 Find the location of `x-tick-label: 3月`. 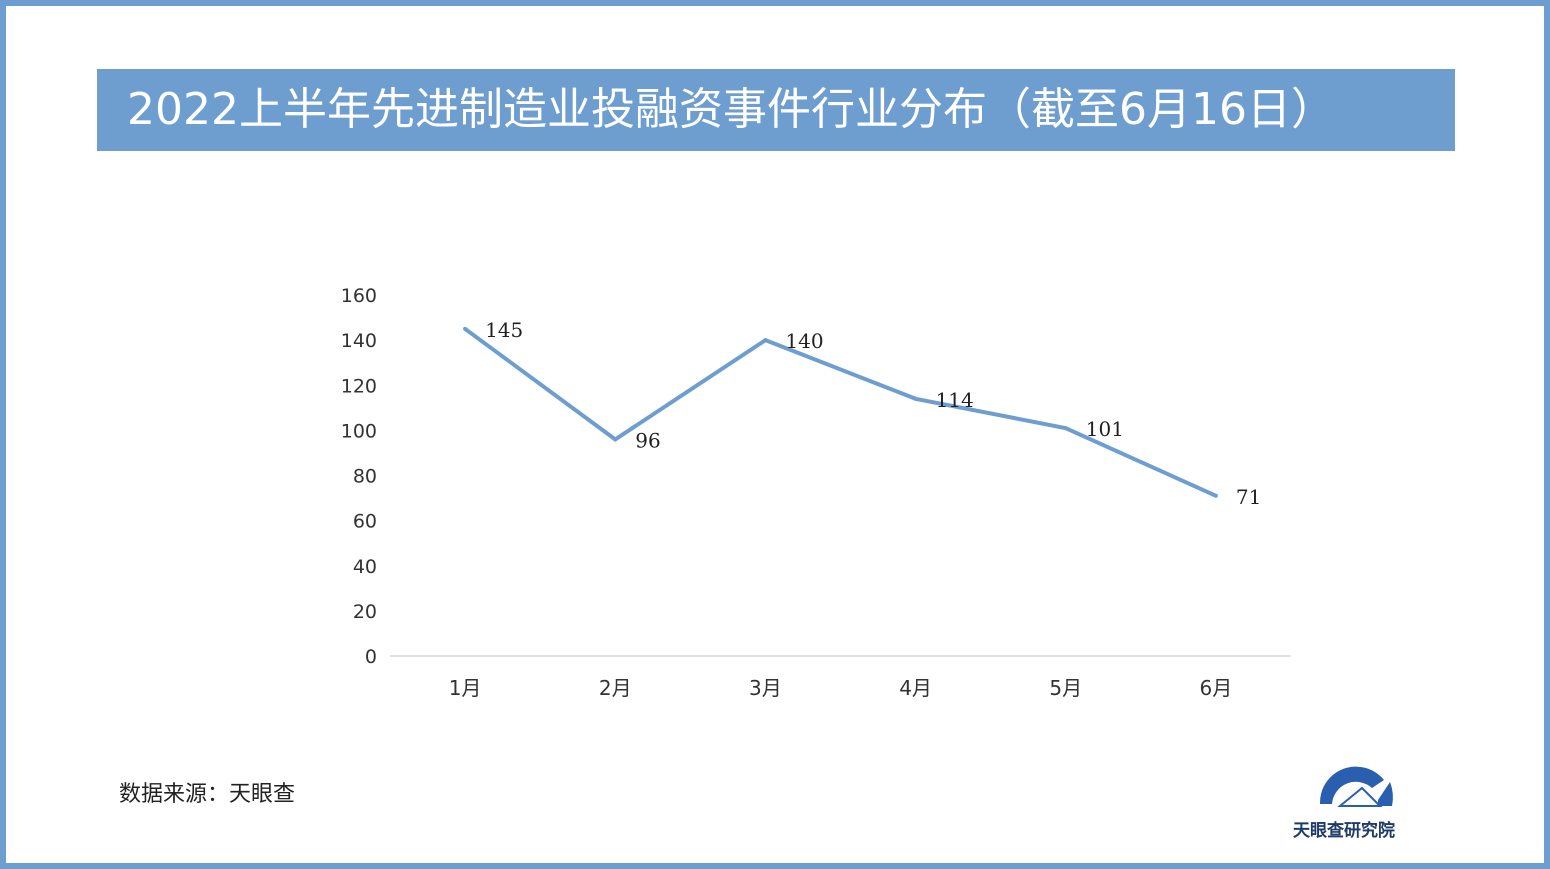

x-tick-label: 3月 is located at coordinates (765, 688).